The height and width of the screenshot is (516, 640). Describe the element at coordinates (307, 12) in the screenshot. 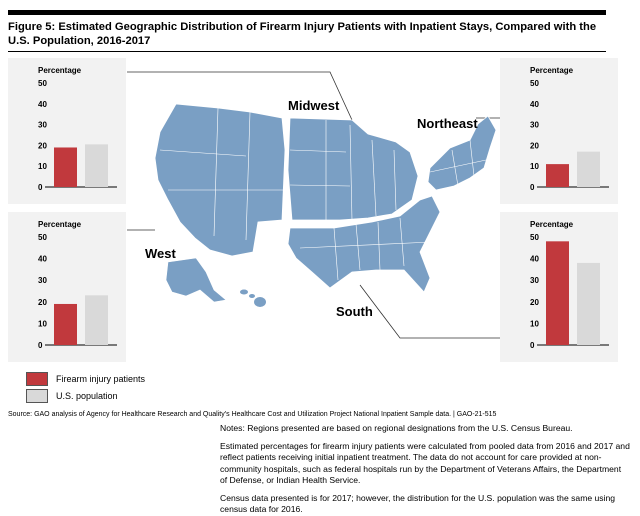

I see `title-top-rule` at that location.